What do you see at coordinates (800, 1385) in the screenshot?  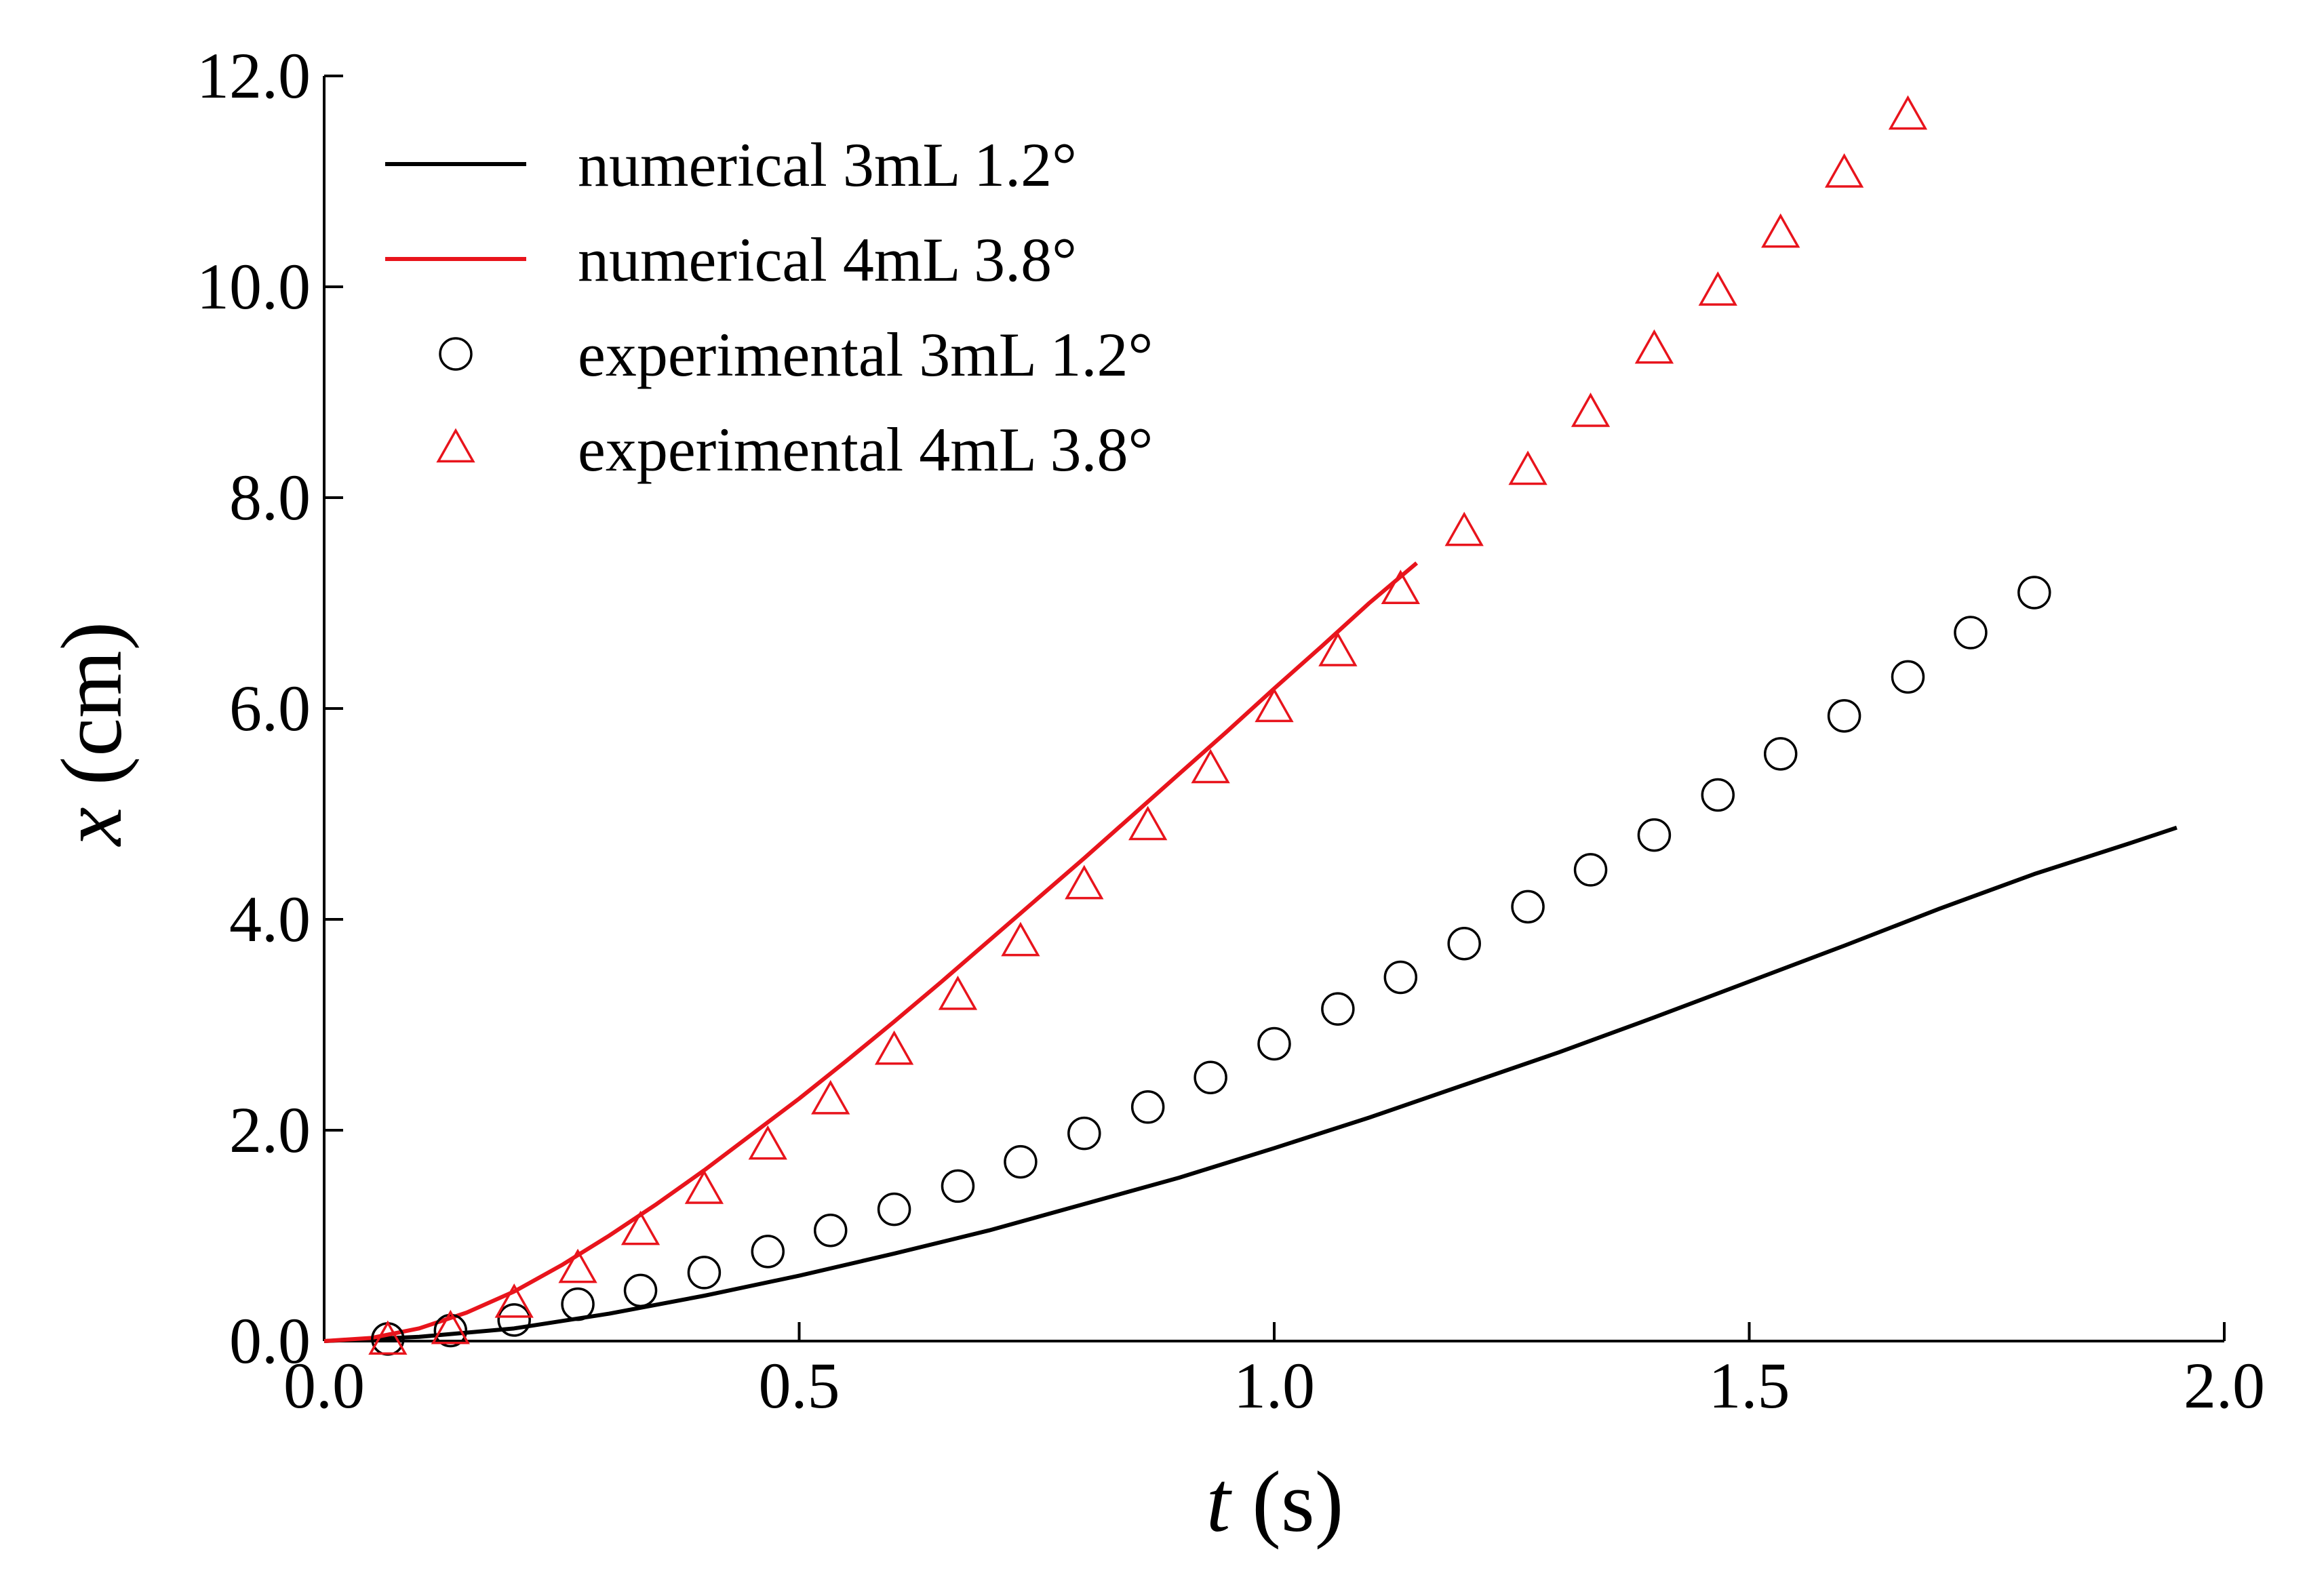 I see `x-tick-label: 0.5` at bounding box center [800, 1385].